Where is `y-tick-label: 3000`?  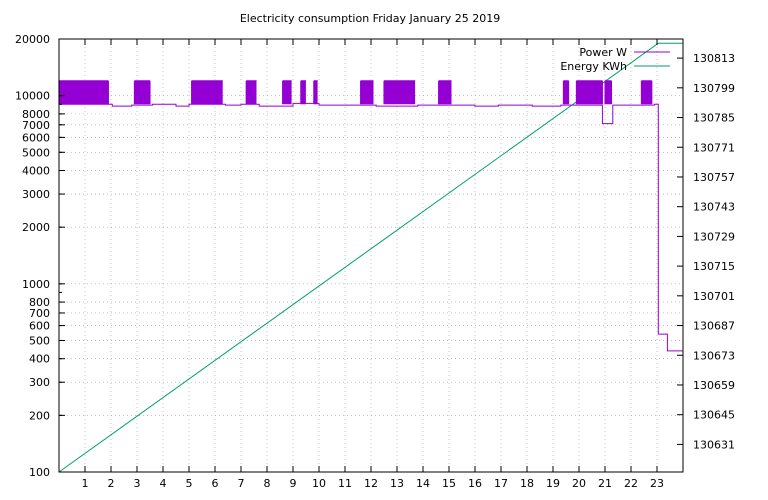
y-tick-label: 3000 is located at coordinates (36, 194).